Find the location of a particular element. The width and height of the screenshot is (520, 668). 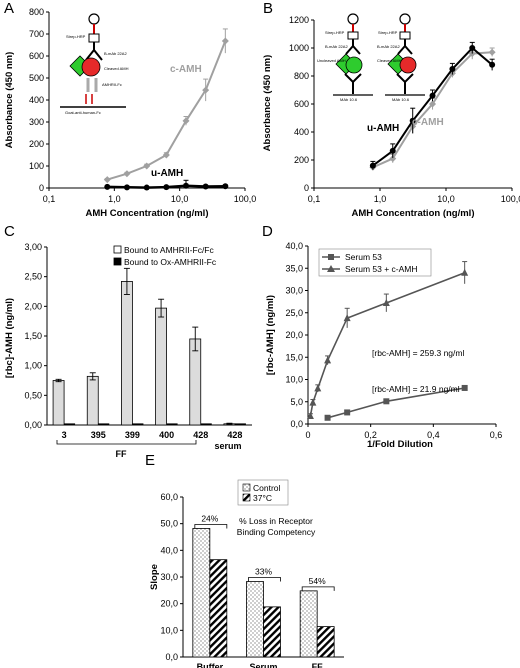

b-label-cleaved: Cleaved AMH is located at coordinates (389, 60).